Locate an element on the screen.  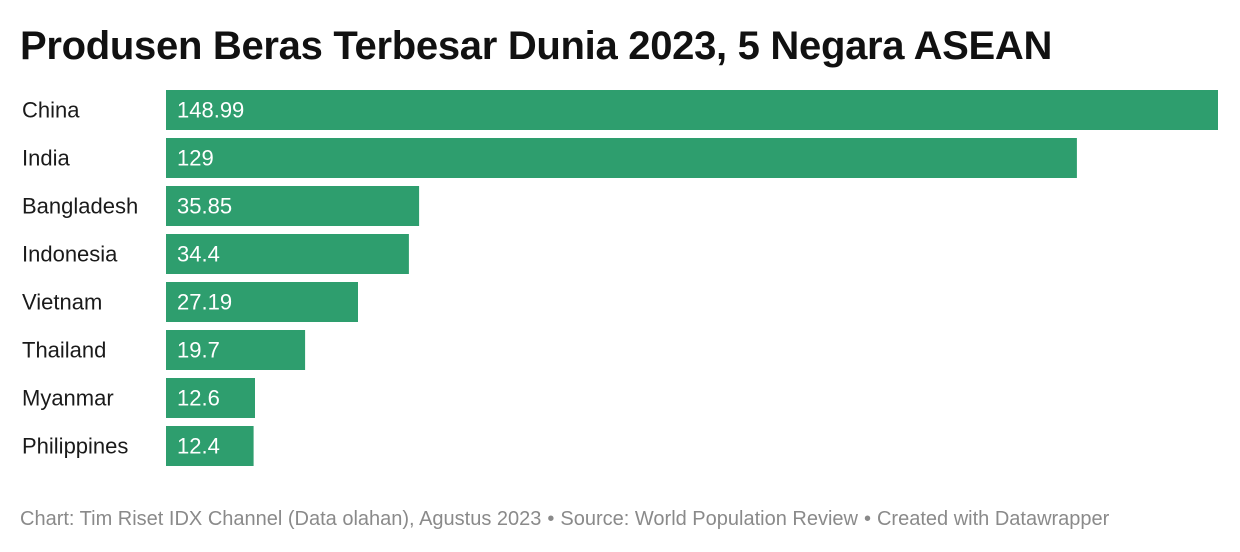
category-label: Bangladesh is located at coordinates (80, 206).